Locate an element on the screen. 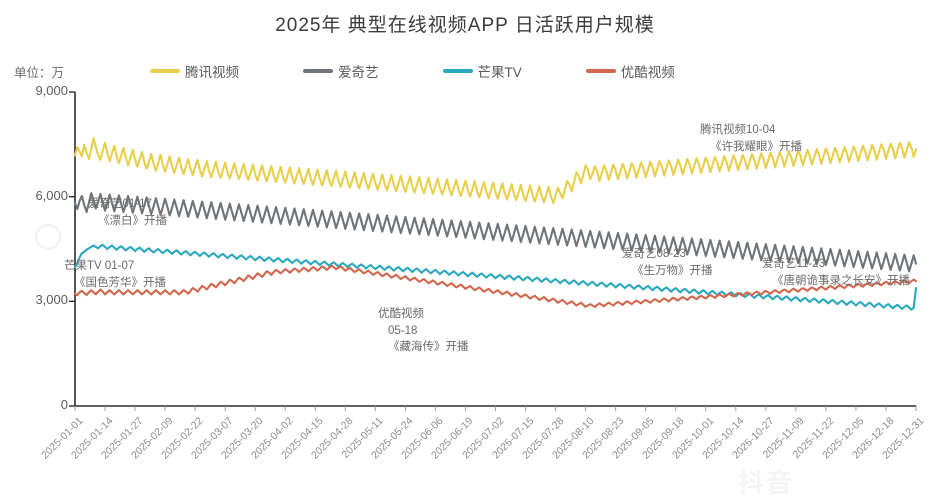  legend-item-1: 爱奇艺 is located at coordinates (341, 71).